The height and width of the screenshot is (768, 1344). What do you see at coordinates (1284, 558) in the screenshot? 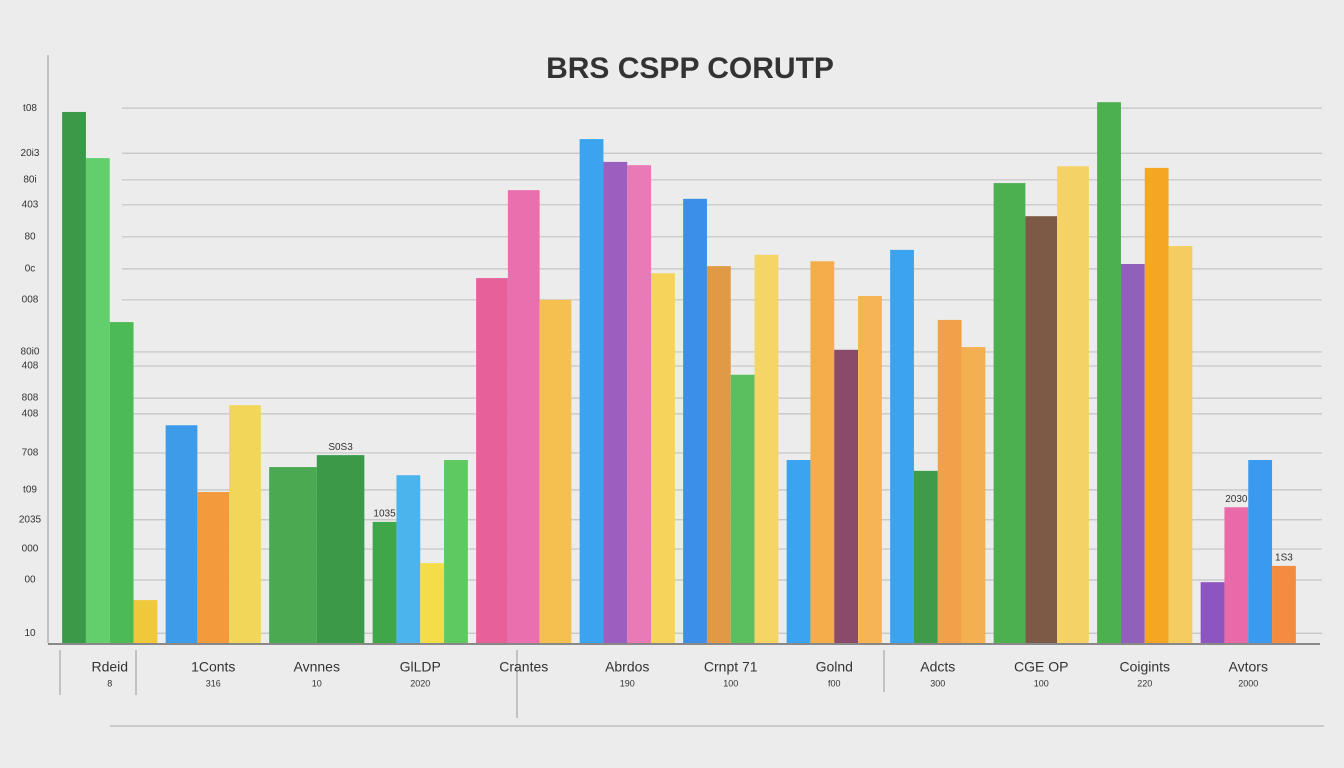
I see `bar-note: 1S3` at bounding box center [1284, 558].